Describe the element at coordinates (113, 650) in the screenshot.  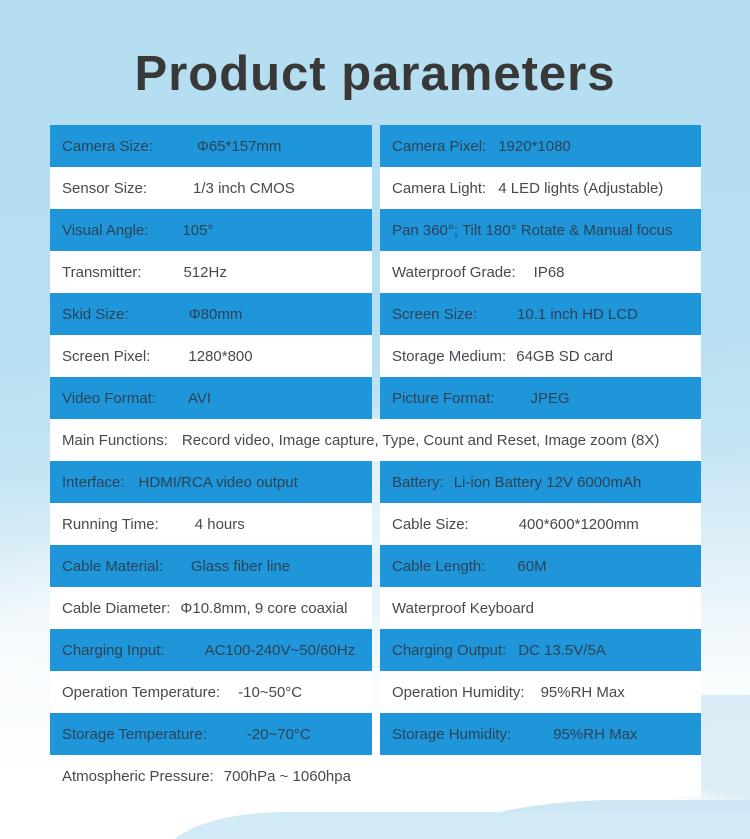
I see `param-label: Charging Input:` at that location.